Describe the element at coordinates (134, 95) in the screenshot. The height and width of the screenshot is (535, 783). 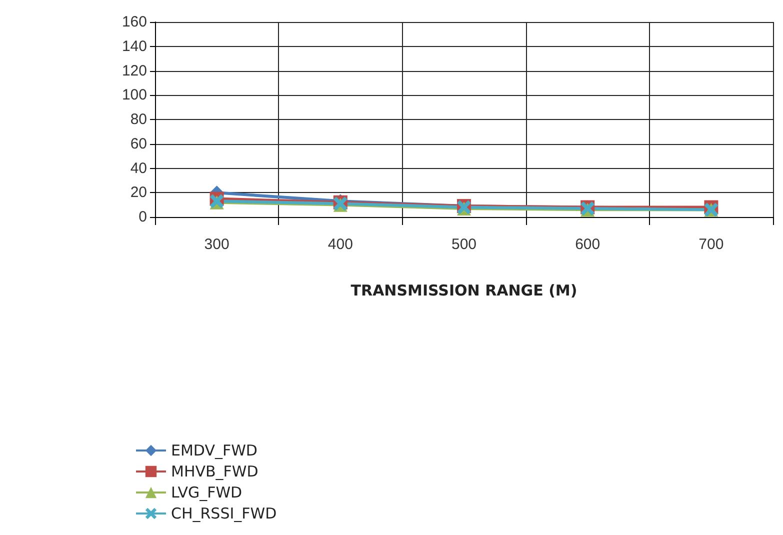
I see `y-tick-label: 100` at that location.